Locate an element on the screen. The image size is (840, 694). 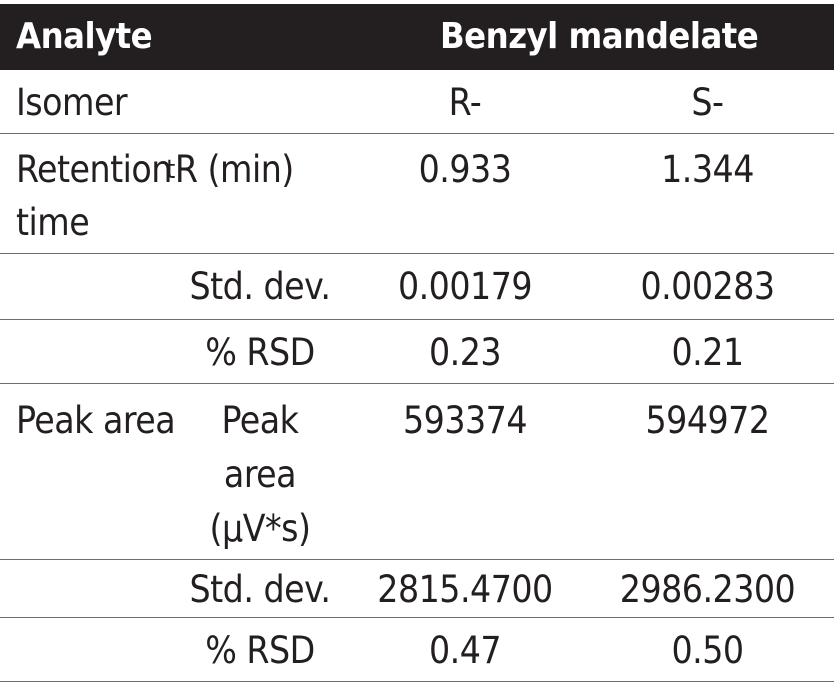
isomer-s: S- is located at coordinates (707, 102).